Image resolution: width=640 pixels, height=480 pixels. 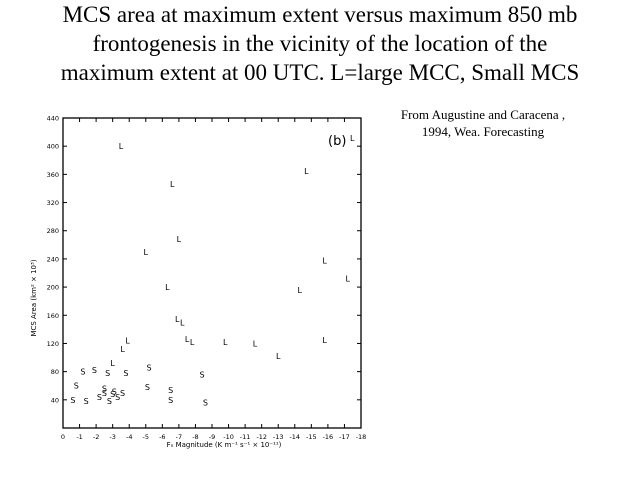 I want to click on y-tick-label: 360, so click(x=53, y=175).